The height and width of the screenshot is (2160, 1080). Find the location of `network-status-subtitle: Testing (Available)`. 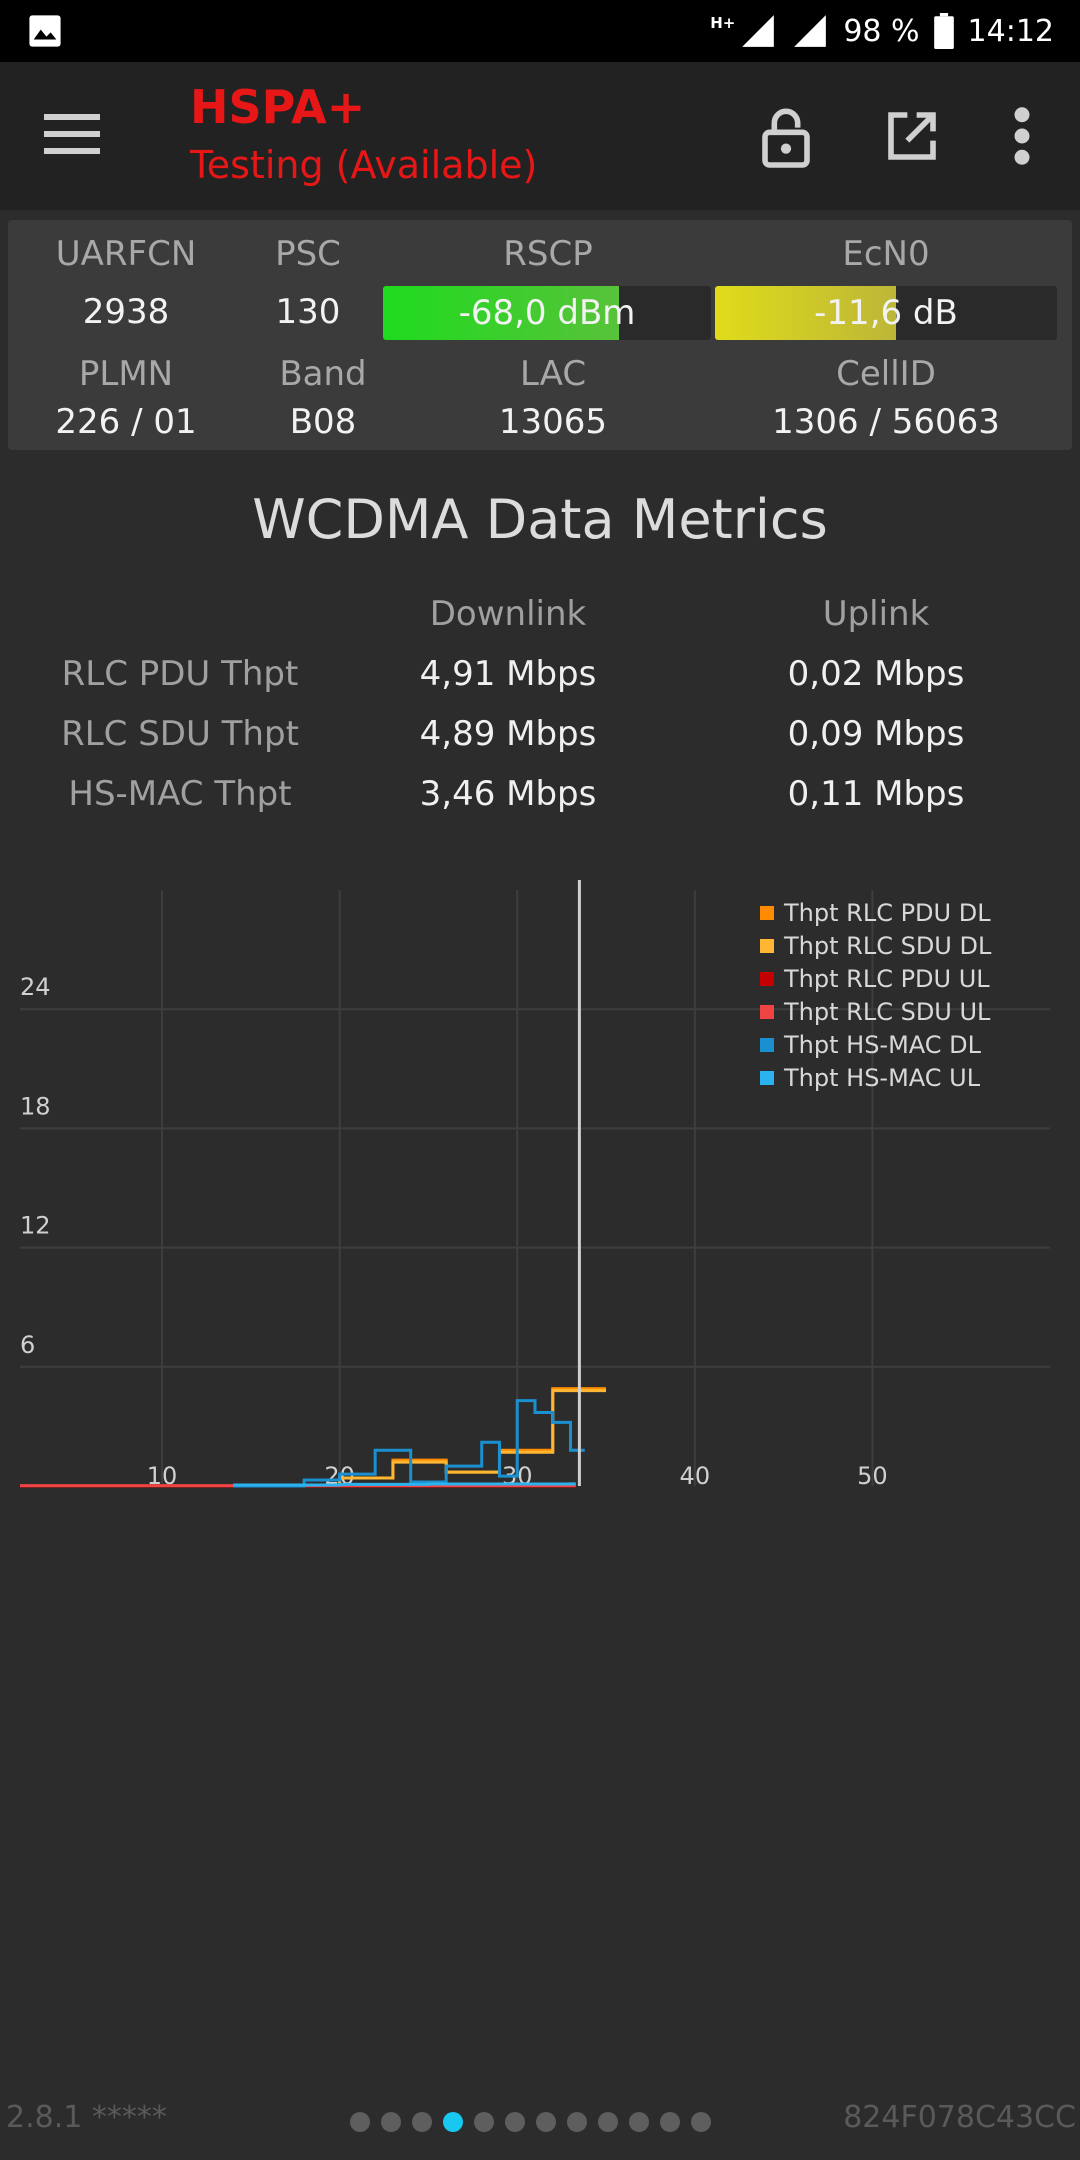

network-status-subtitle: Testing (Available) is located at coordinates (364, 165).